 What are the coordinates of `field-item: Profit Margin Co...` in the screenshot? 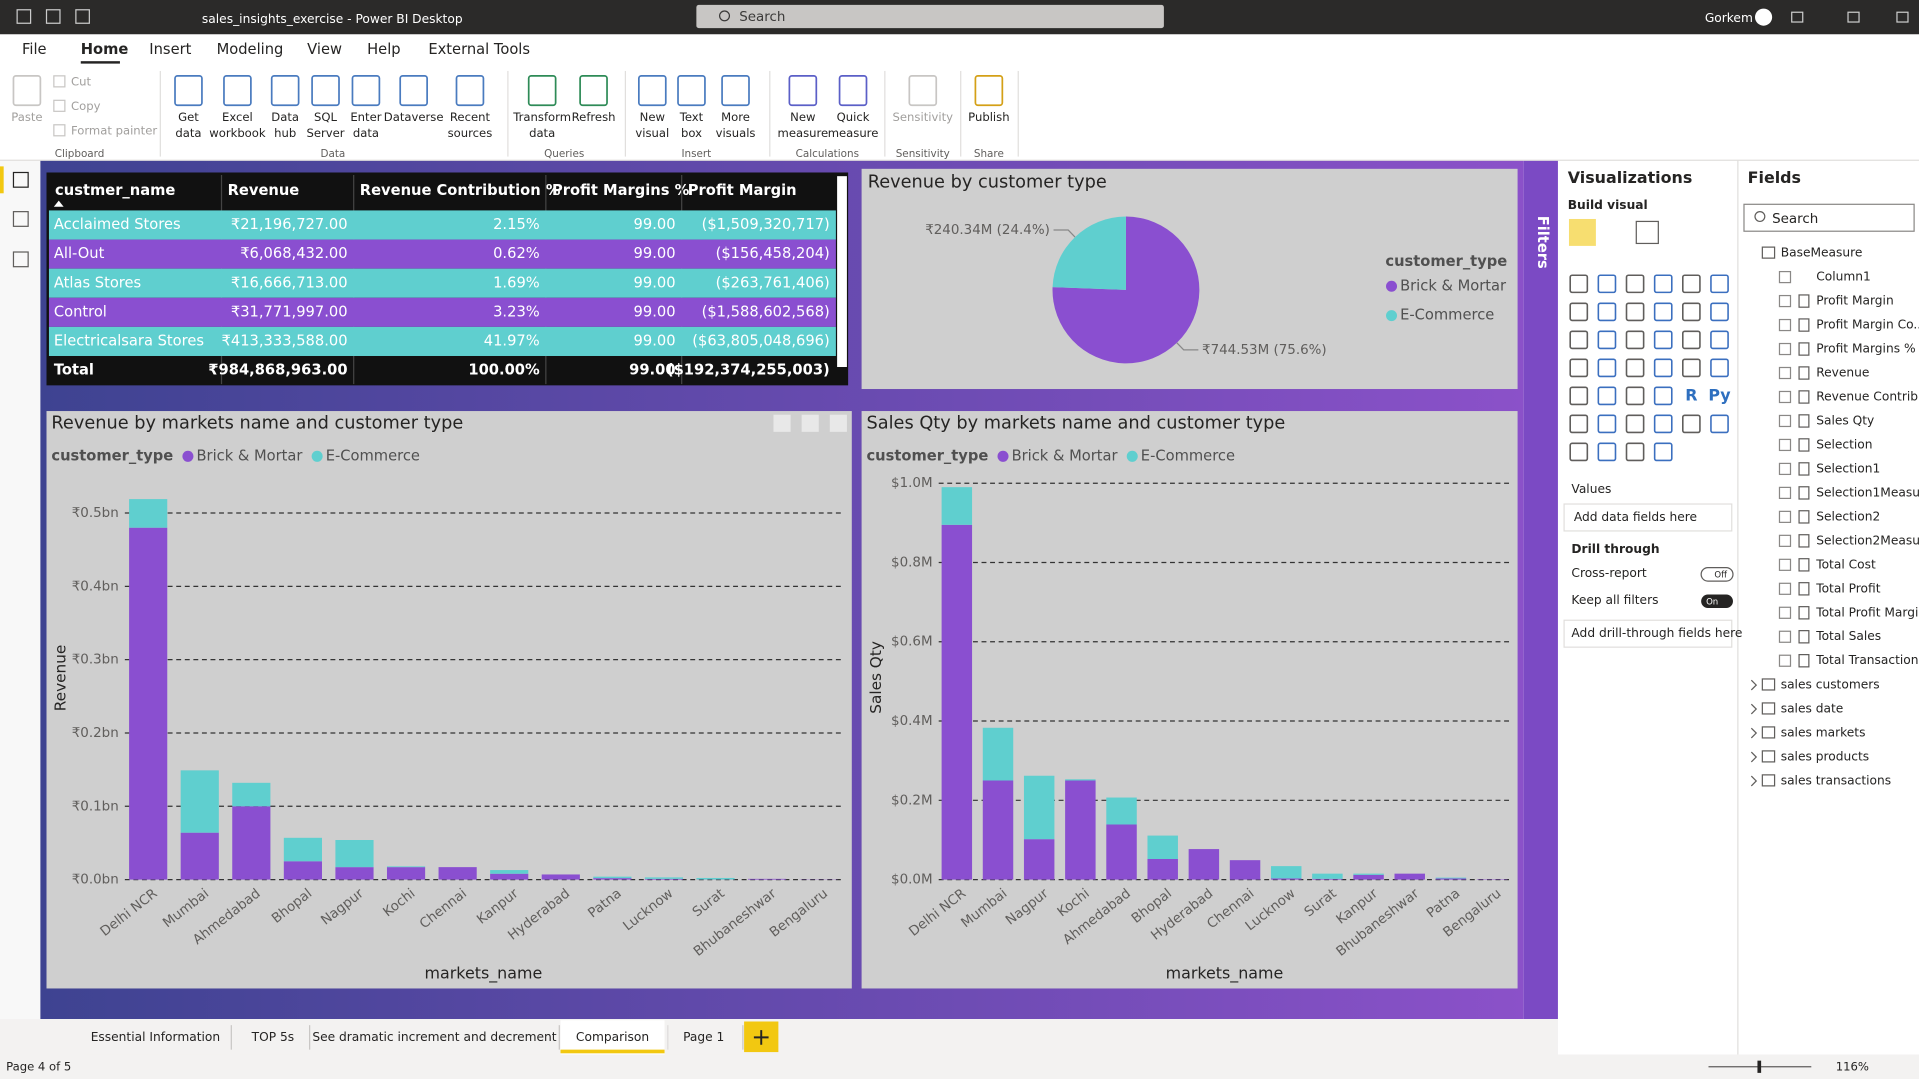 It's located at (1867, 325).